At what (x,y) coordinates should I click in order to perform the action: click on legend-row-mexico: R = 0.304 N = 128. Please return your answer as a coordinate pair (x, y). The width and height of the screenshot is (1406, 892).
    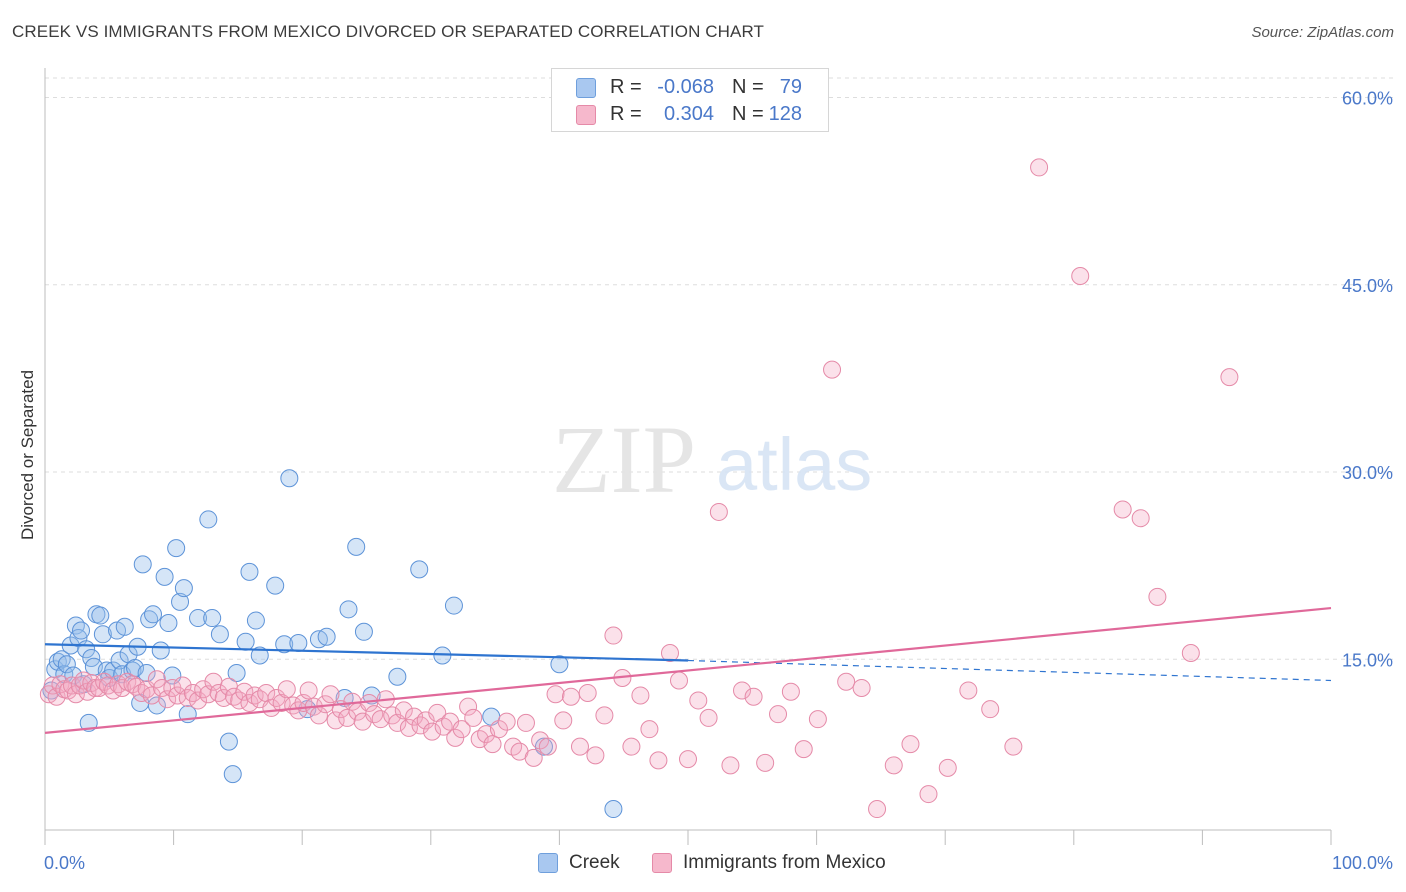
    Looking at the image, I should click on (690, 115).